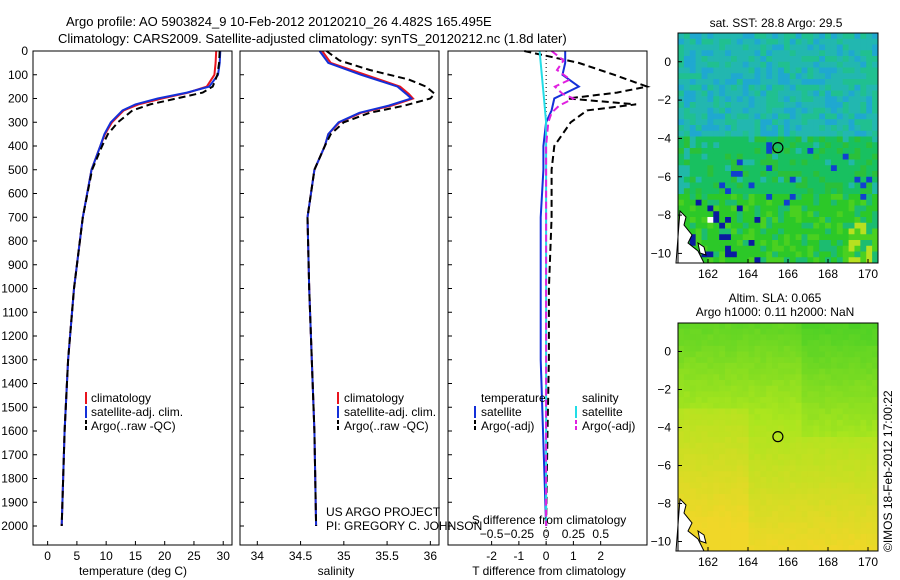  I want to click on y-tick-label: 0, so click(667, 352).